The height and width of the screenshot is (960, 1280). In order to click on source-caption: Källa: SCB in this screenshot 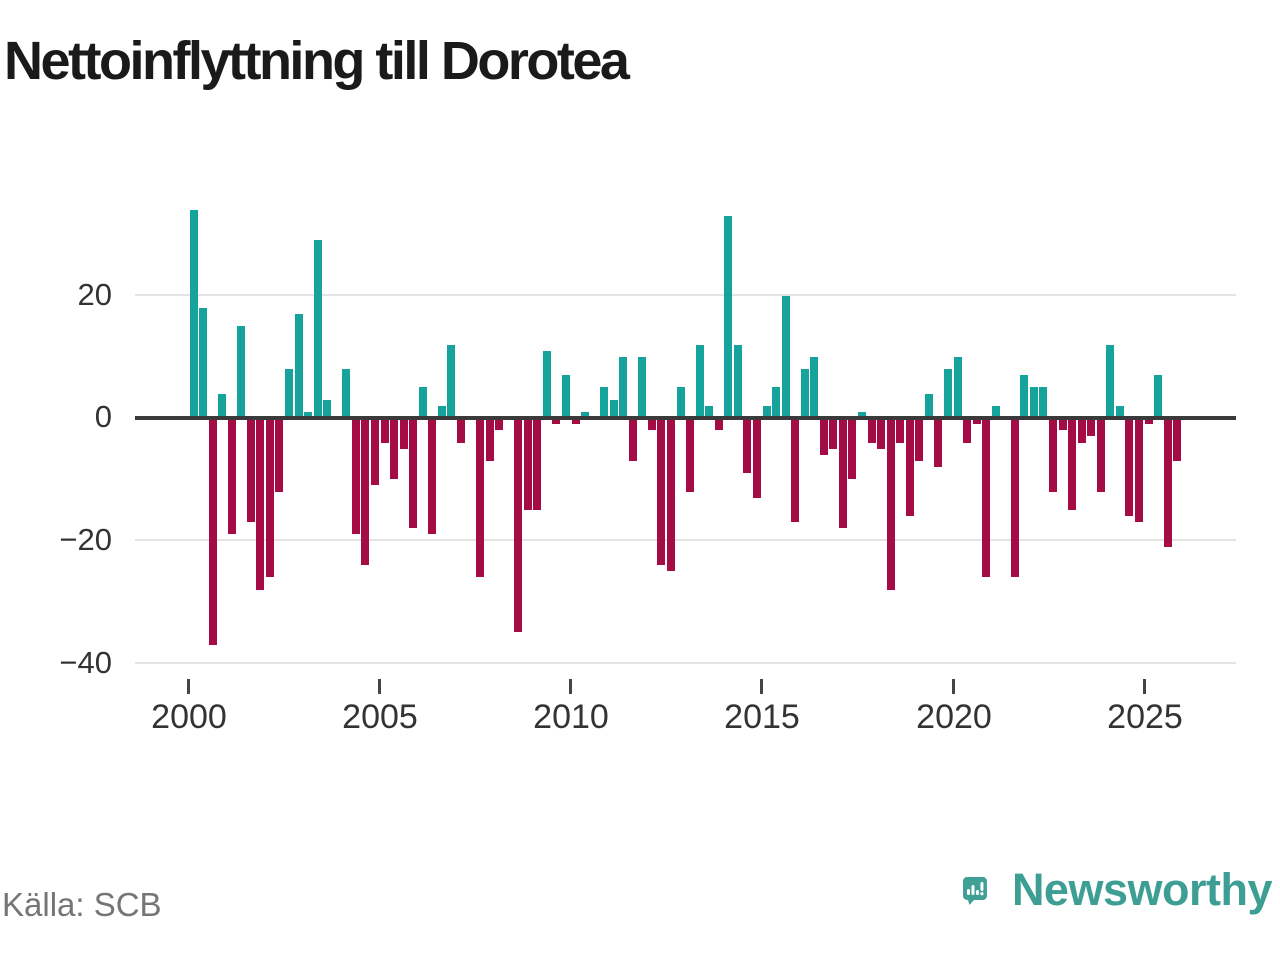, I will do `click(82, 904)`.